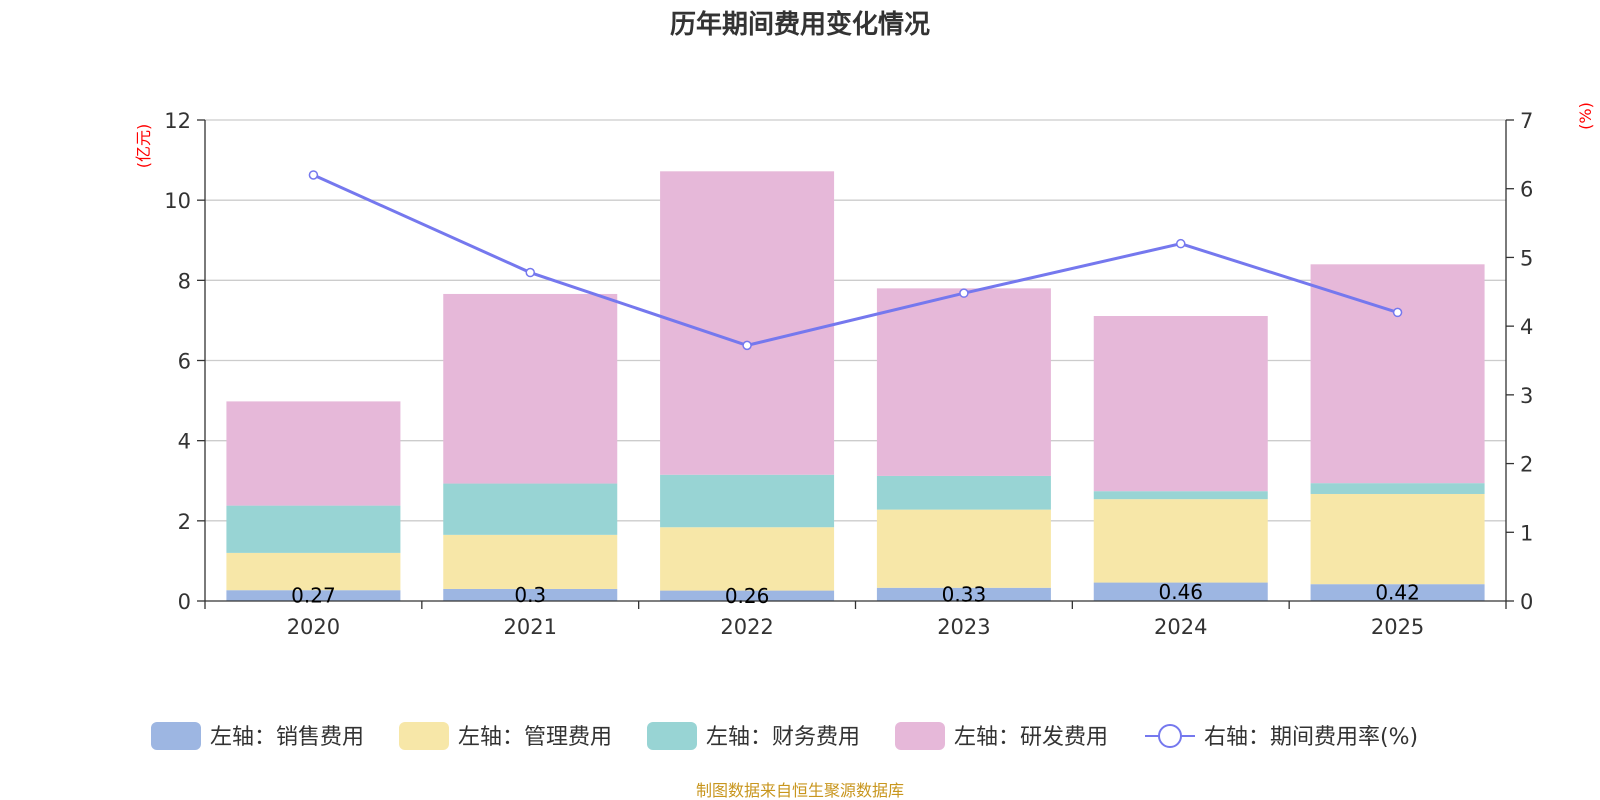  Describe the element at coordinates (963, 627) in the screenshot. I see `x-tick-label: 2023` at that location.